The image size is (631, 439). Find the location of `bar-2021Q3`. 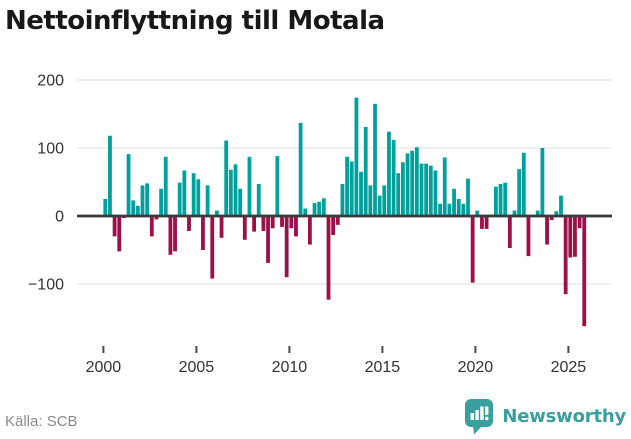

bar-2021Q3 is located at coordinates (505, 199).